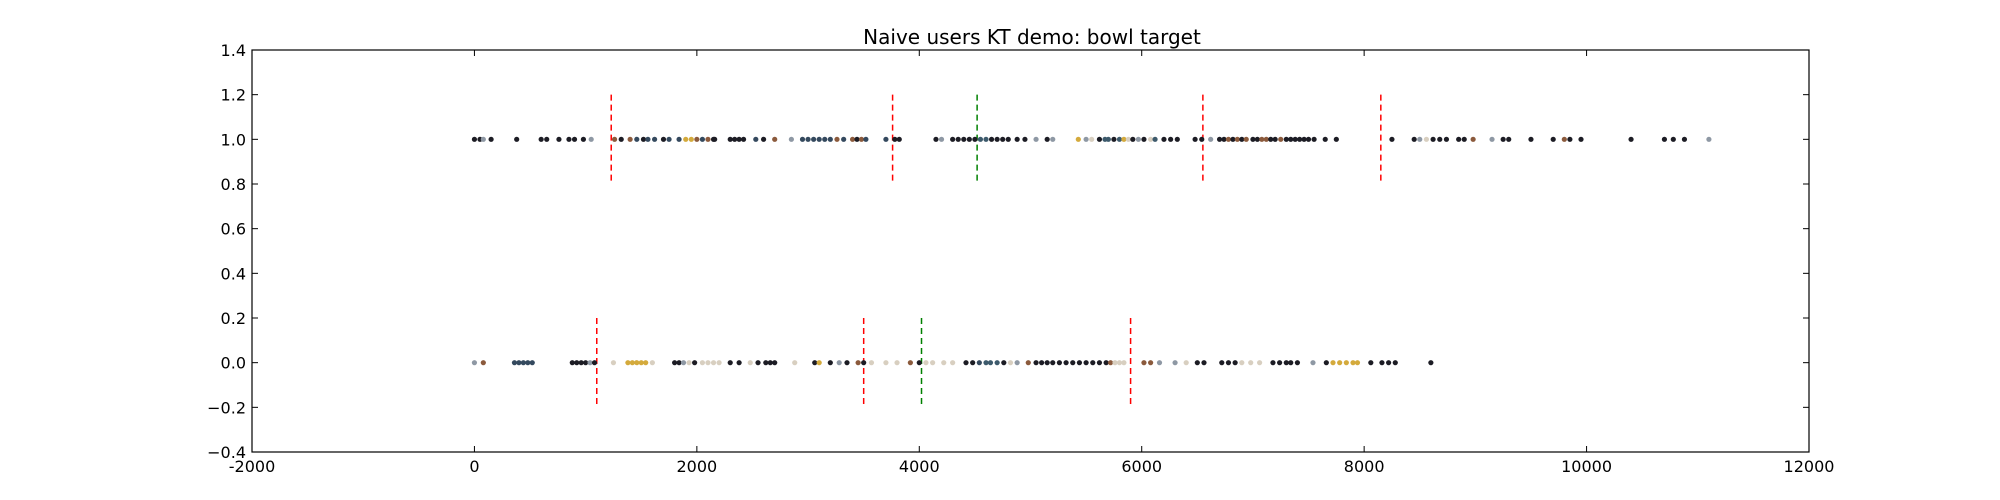  Describe the element at coordinates (919, 466) in the screenshot. I see `x-tick-label: 4000` at that location.